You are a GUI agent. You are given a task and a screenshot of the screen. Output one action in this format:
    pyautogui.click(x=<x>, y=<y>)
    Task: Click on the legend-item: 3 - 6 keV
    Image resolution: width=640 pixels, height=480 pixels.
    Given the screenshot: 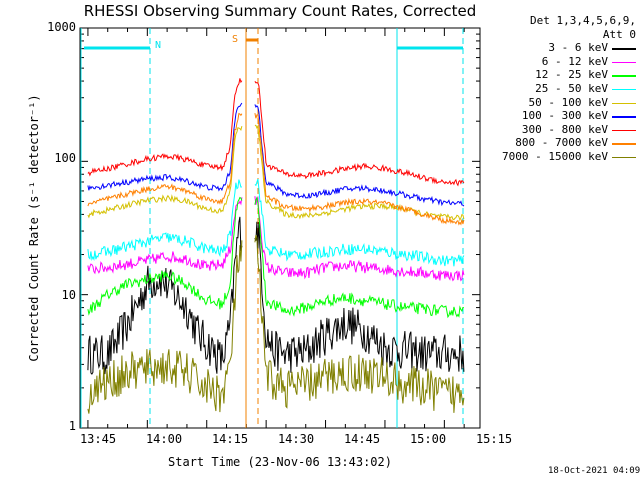 What is the action you would take?
    pyautogui.click(x=561, y=48)
    